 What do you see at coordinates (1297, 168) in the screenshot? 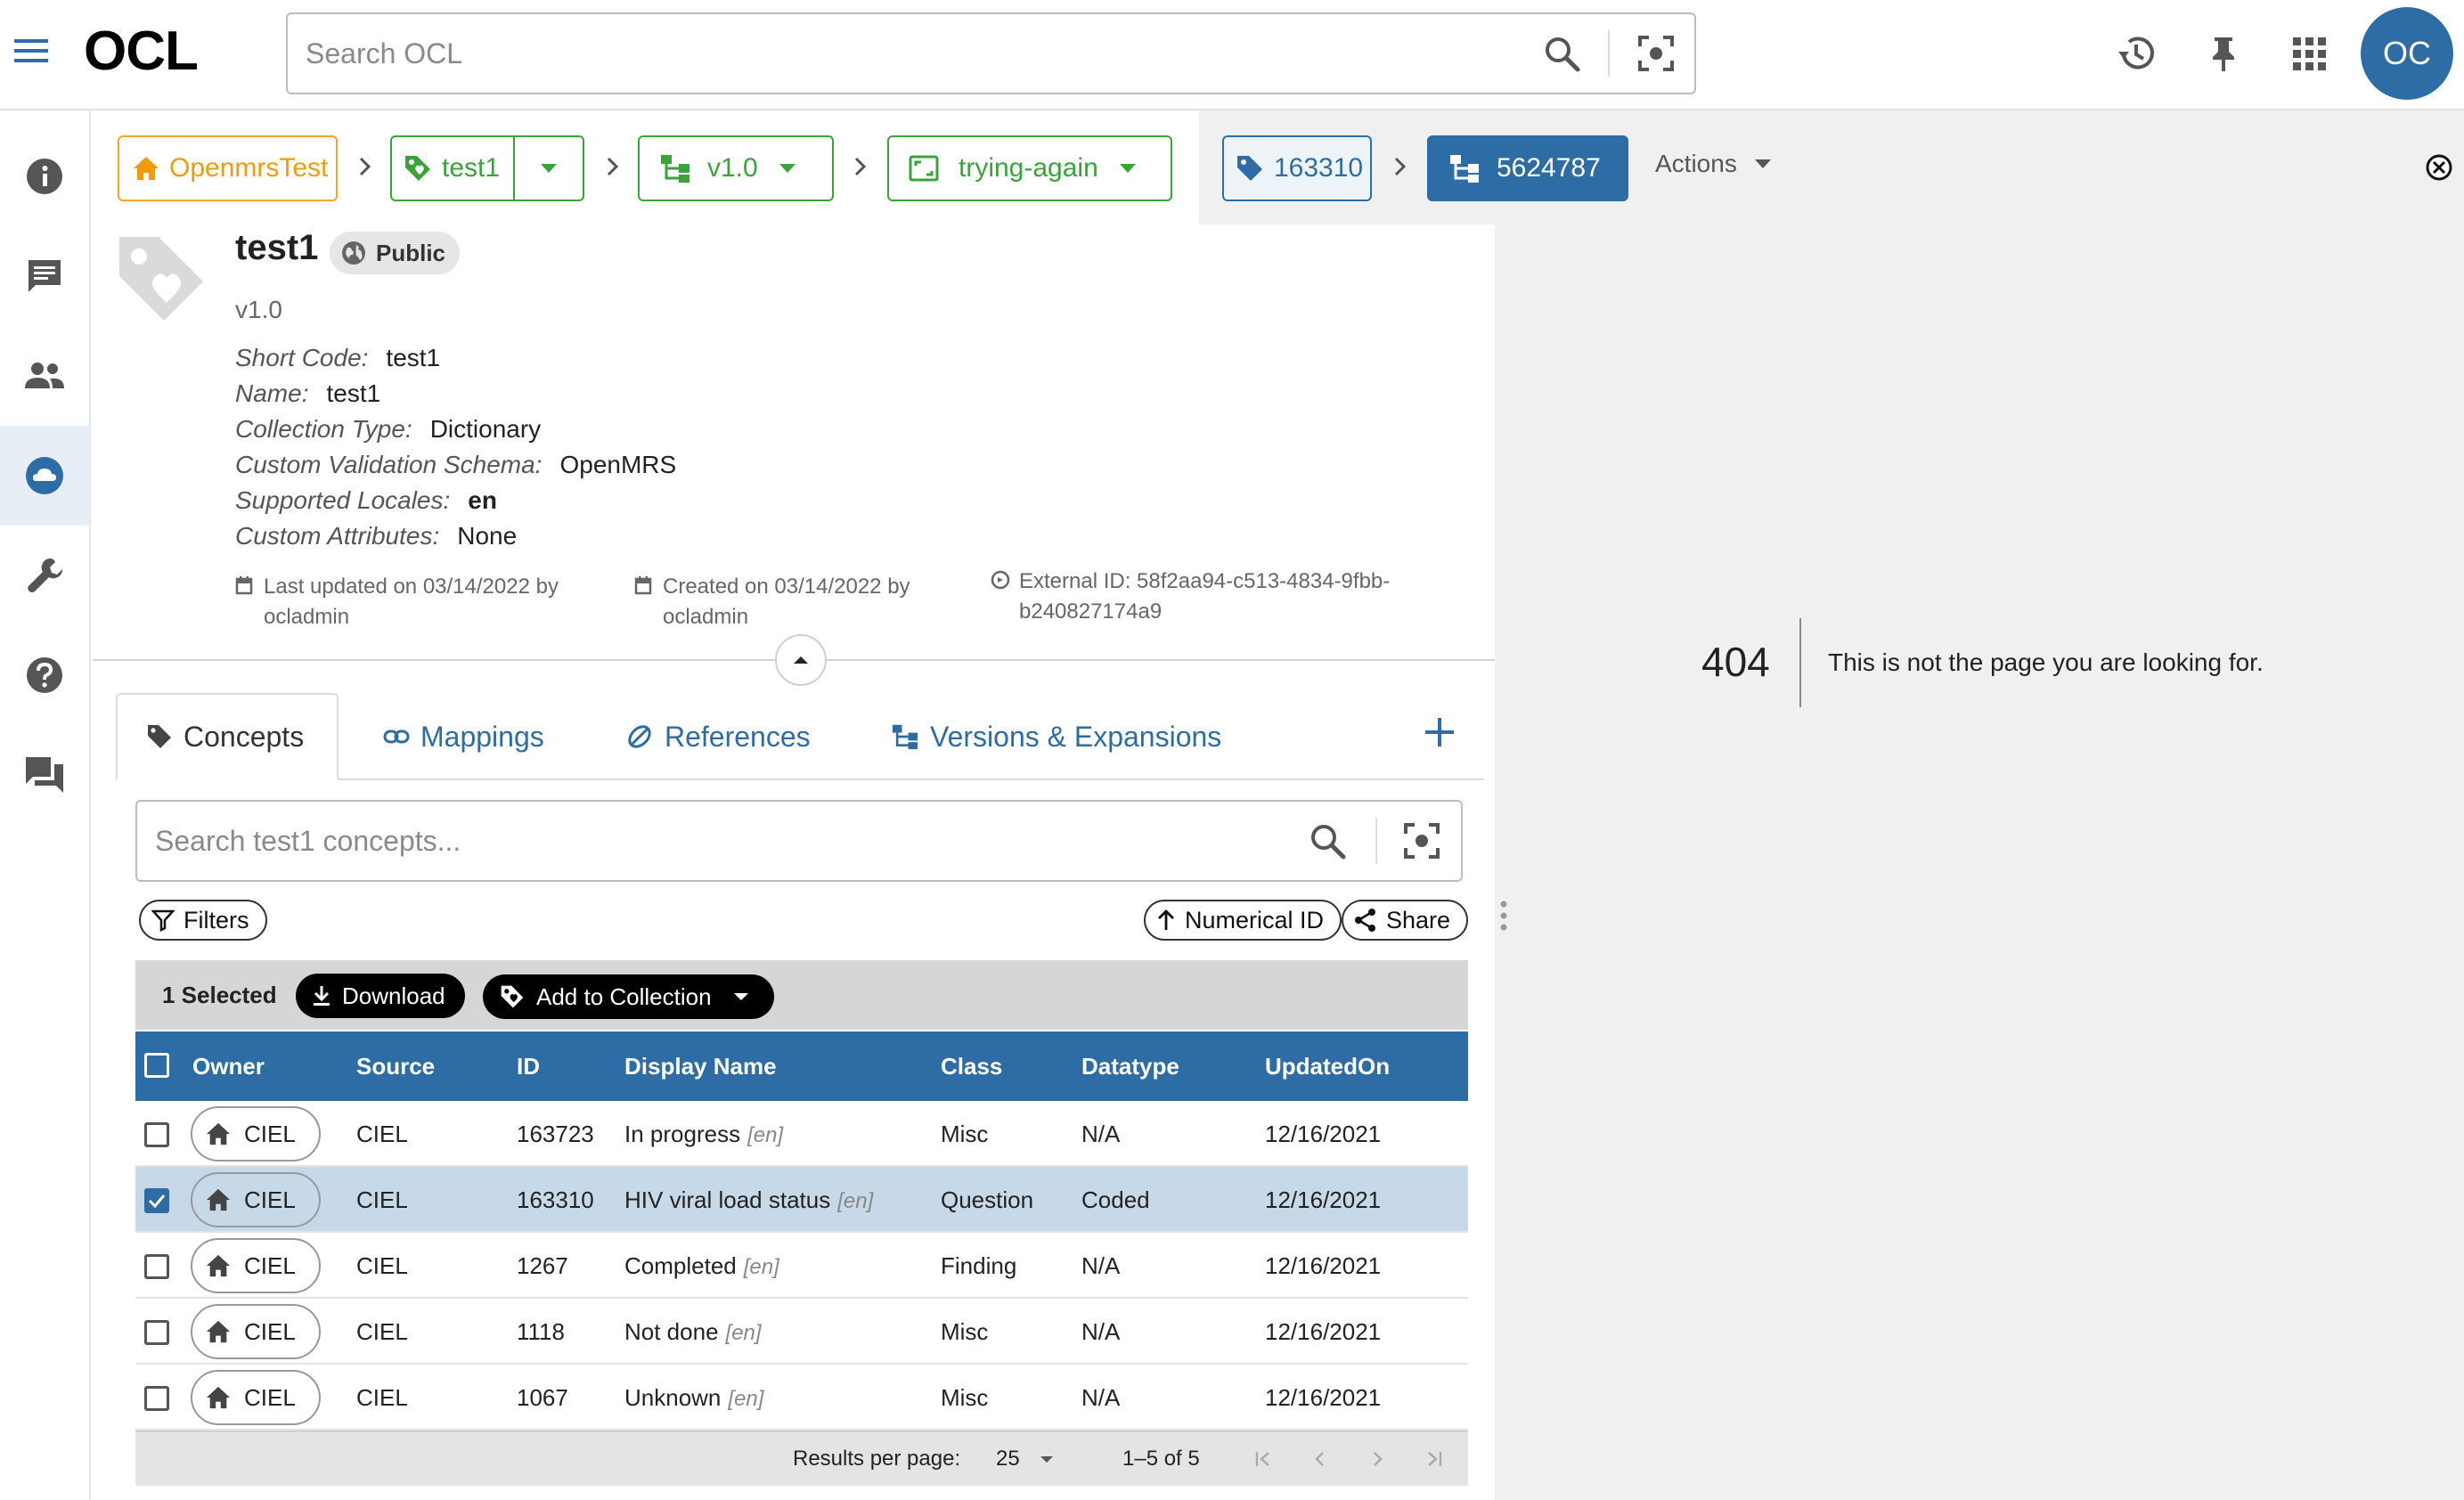
I see `breadcrumb-concept: 163310` at bounding box center [1297, 168].